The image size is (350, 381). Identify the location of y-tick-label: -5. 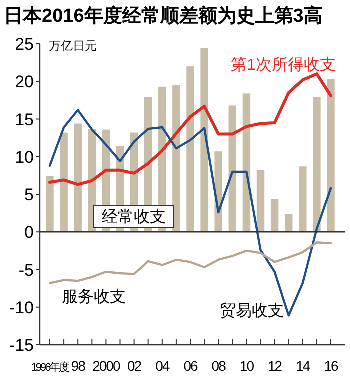
(26, 270).